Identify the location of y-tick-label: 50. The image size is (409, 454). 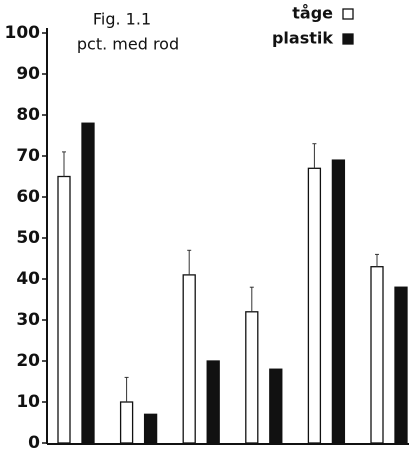
(28, 238).